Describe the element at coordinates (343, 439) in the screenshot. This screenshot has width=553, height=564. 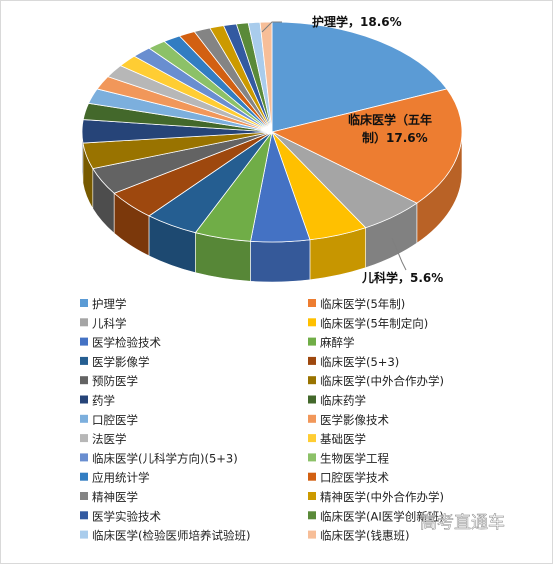
I see `legend-label-15: 基础医学` at that location.